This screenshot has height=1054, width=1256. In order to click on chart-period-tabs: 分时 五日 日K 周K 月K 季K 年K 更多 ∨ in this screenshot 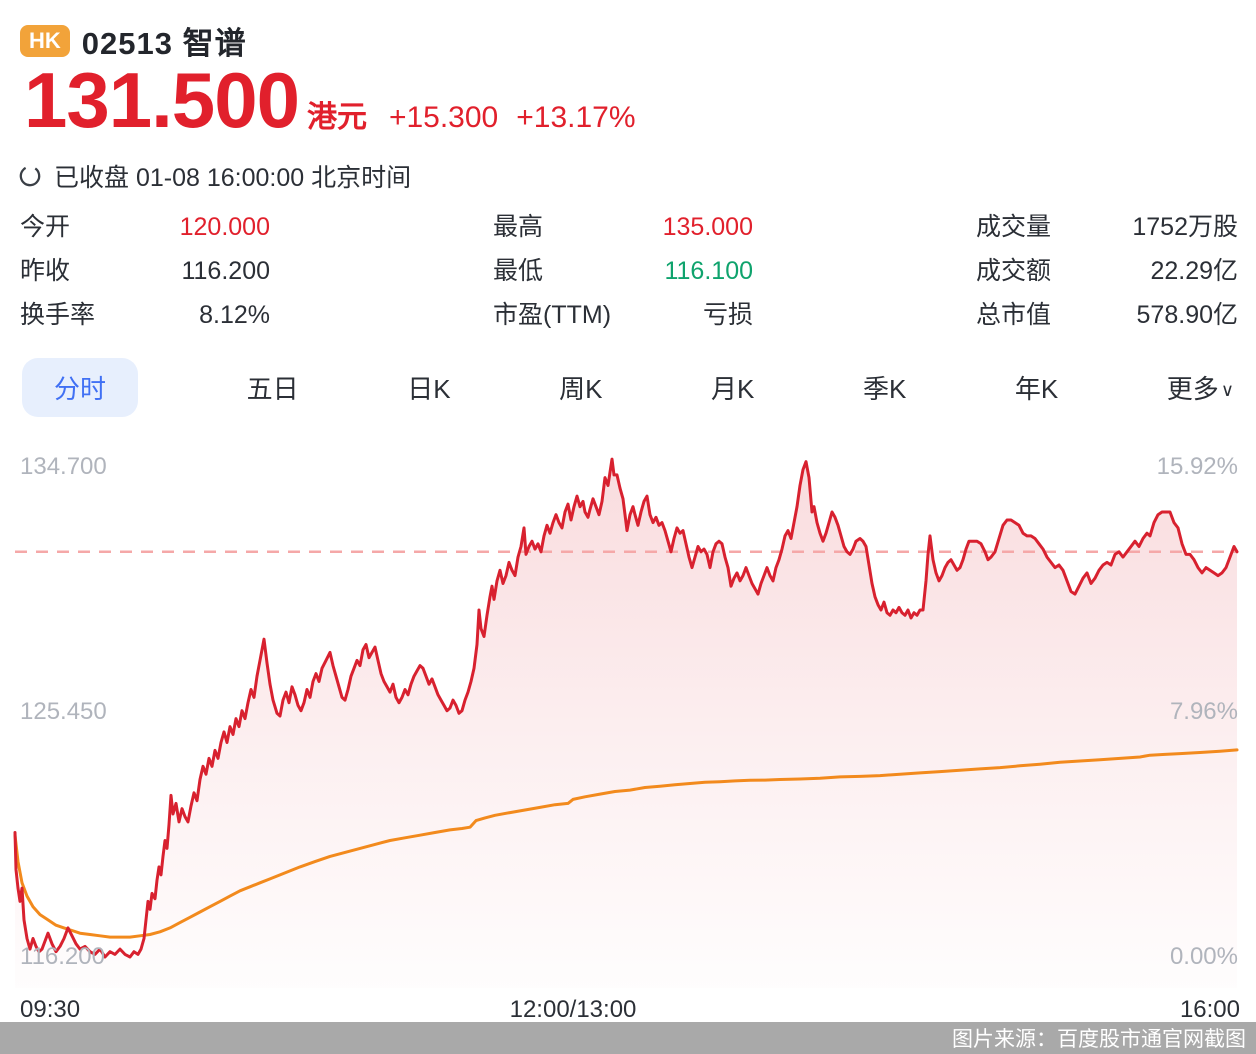, I will do `click(628, 387)`.